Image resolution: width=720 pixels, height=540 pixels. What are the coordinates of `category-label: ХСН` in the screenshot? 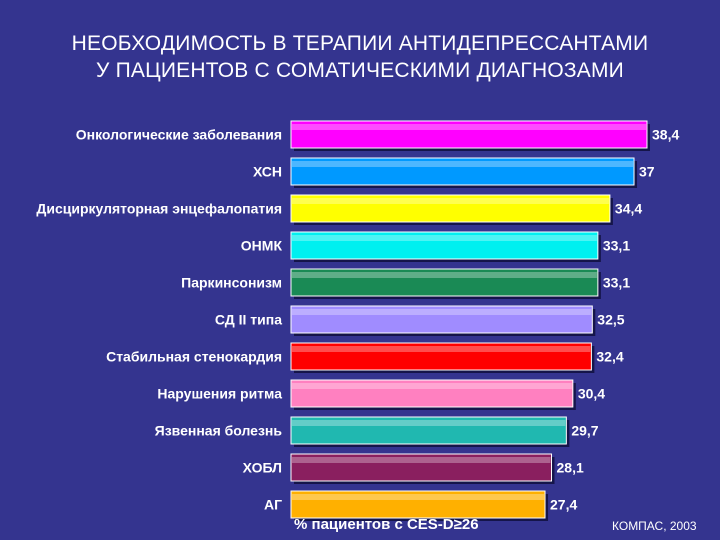 It's located at (267, 172).